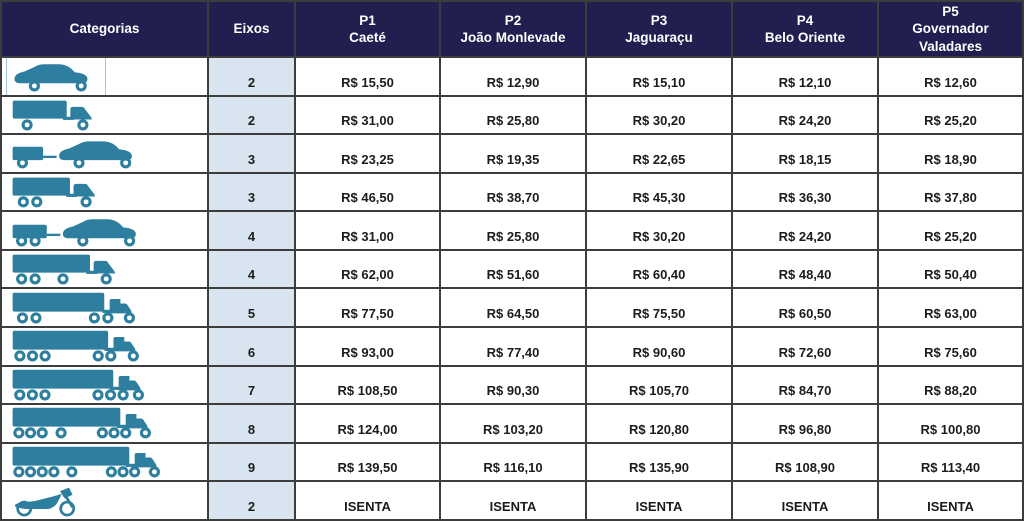 Image resolution: width=1024 pixels, height=521 pixels. I want to click on price-cell-p5: R$ 75,60, so click(950, 346).